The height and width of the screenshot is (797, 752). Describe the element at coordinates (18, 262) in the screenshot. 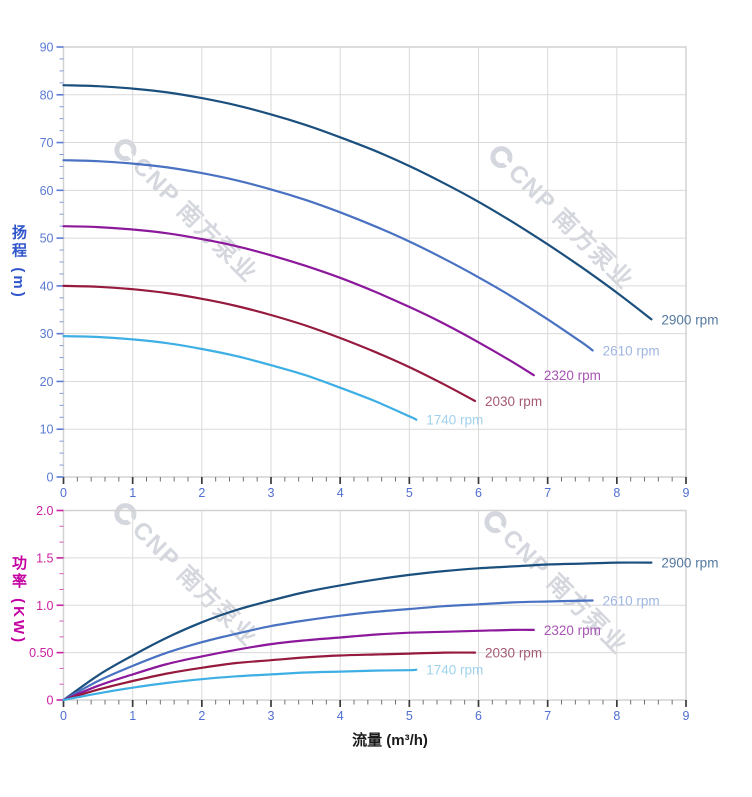

I see `head-y-axis-title: 扬程 (m)` at that location.